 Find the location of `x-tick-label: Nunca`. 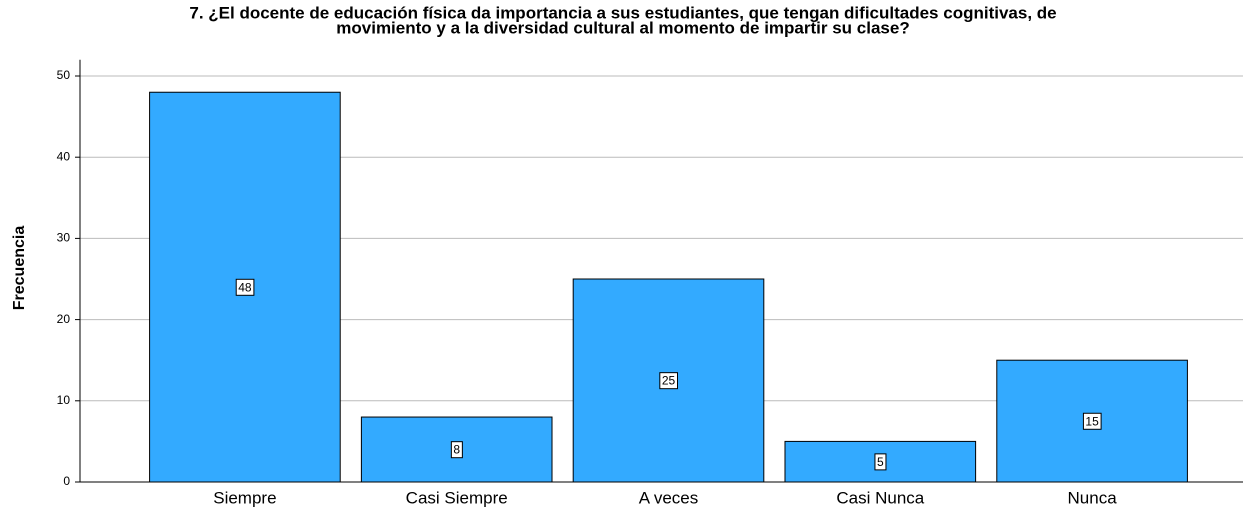

x-tick-label: Nunca is located at coordinates (1093, 497).